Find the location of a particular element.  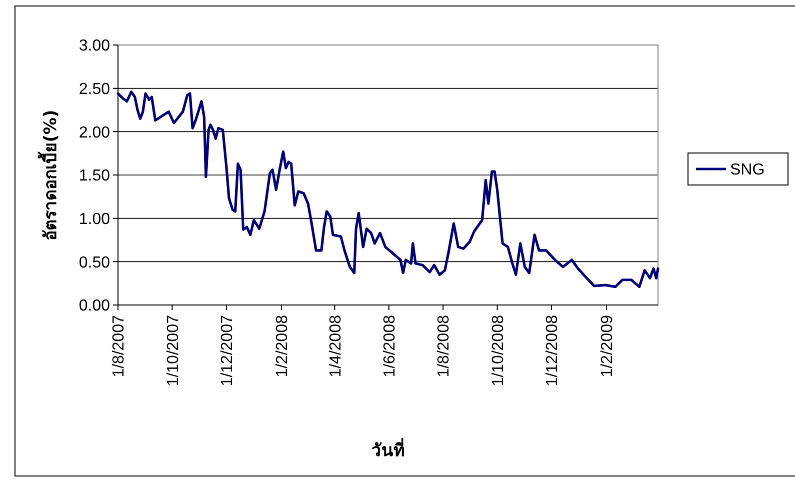

y-tick-label: 1.00 is located at coordinates (94, 219).